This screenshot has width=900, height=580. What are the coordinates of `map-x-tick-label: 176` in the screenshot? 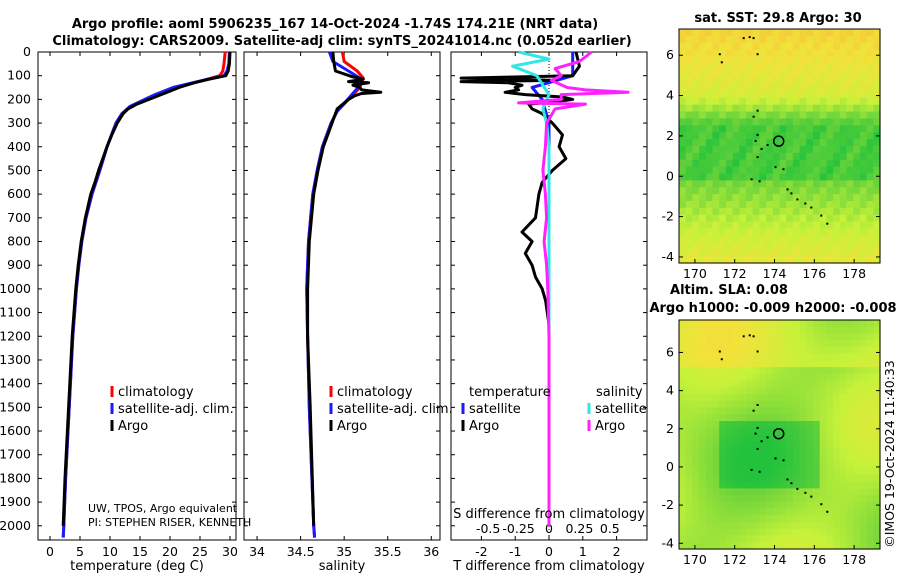 It's located at (814, 273).